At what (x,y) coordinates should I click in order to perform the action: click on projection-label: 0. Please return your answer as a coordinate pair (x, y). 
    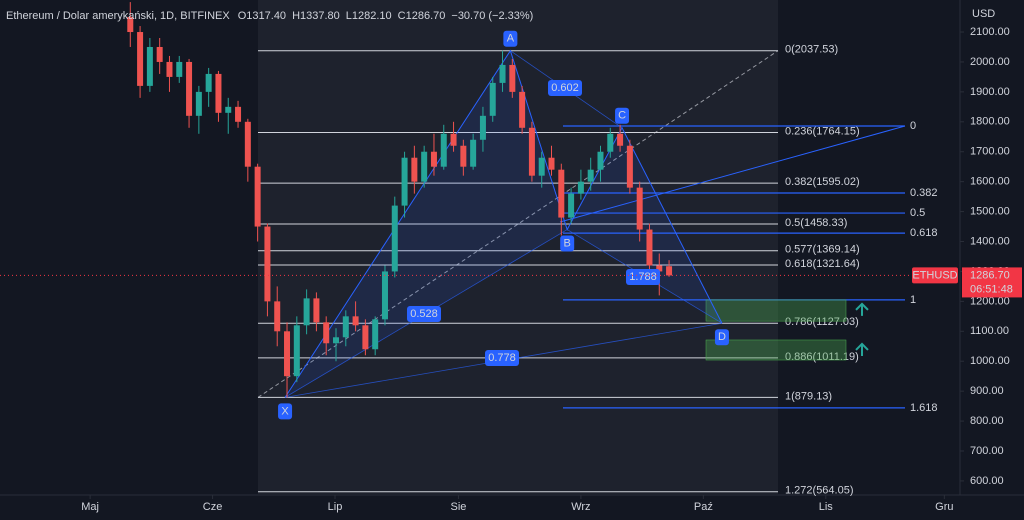
    Looking at the image, I should click on (913, 126).